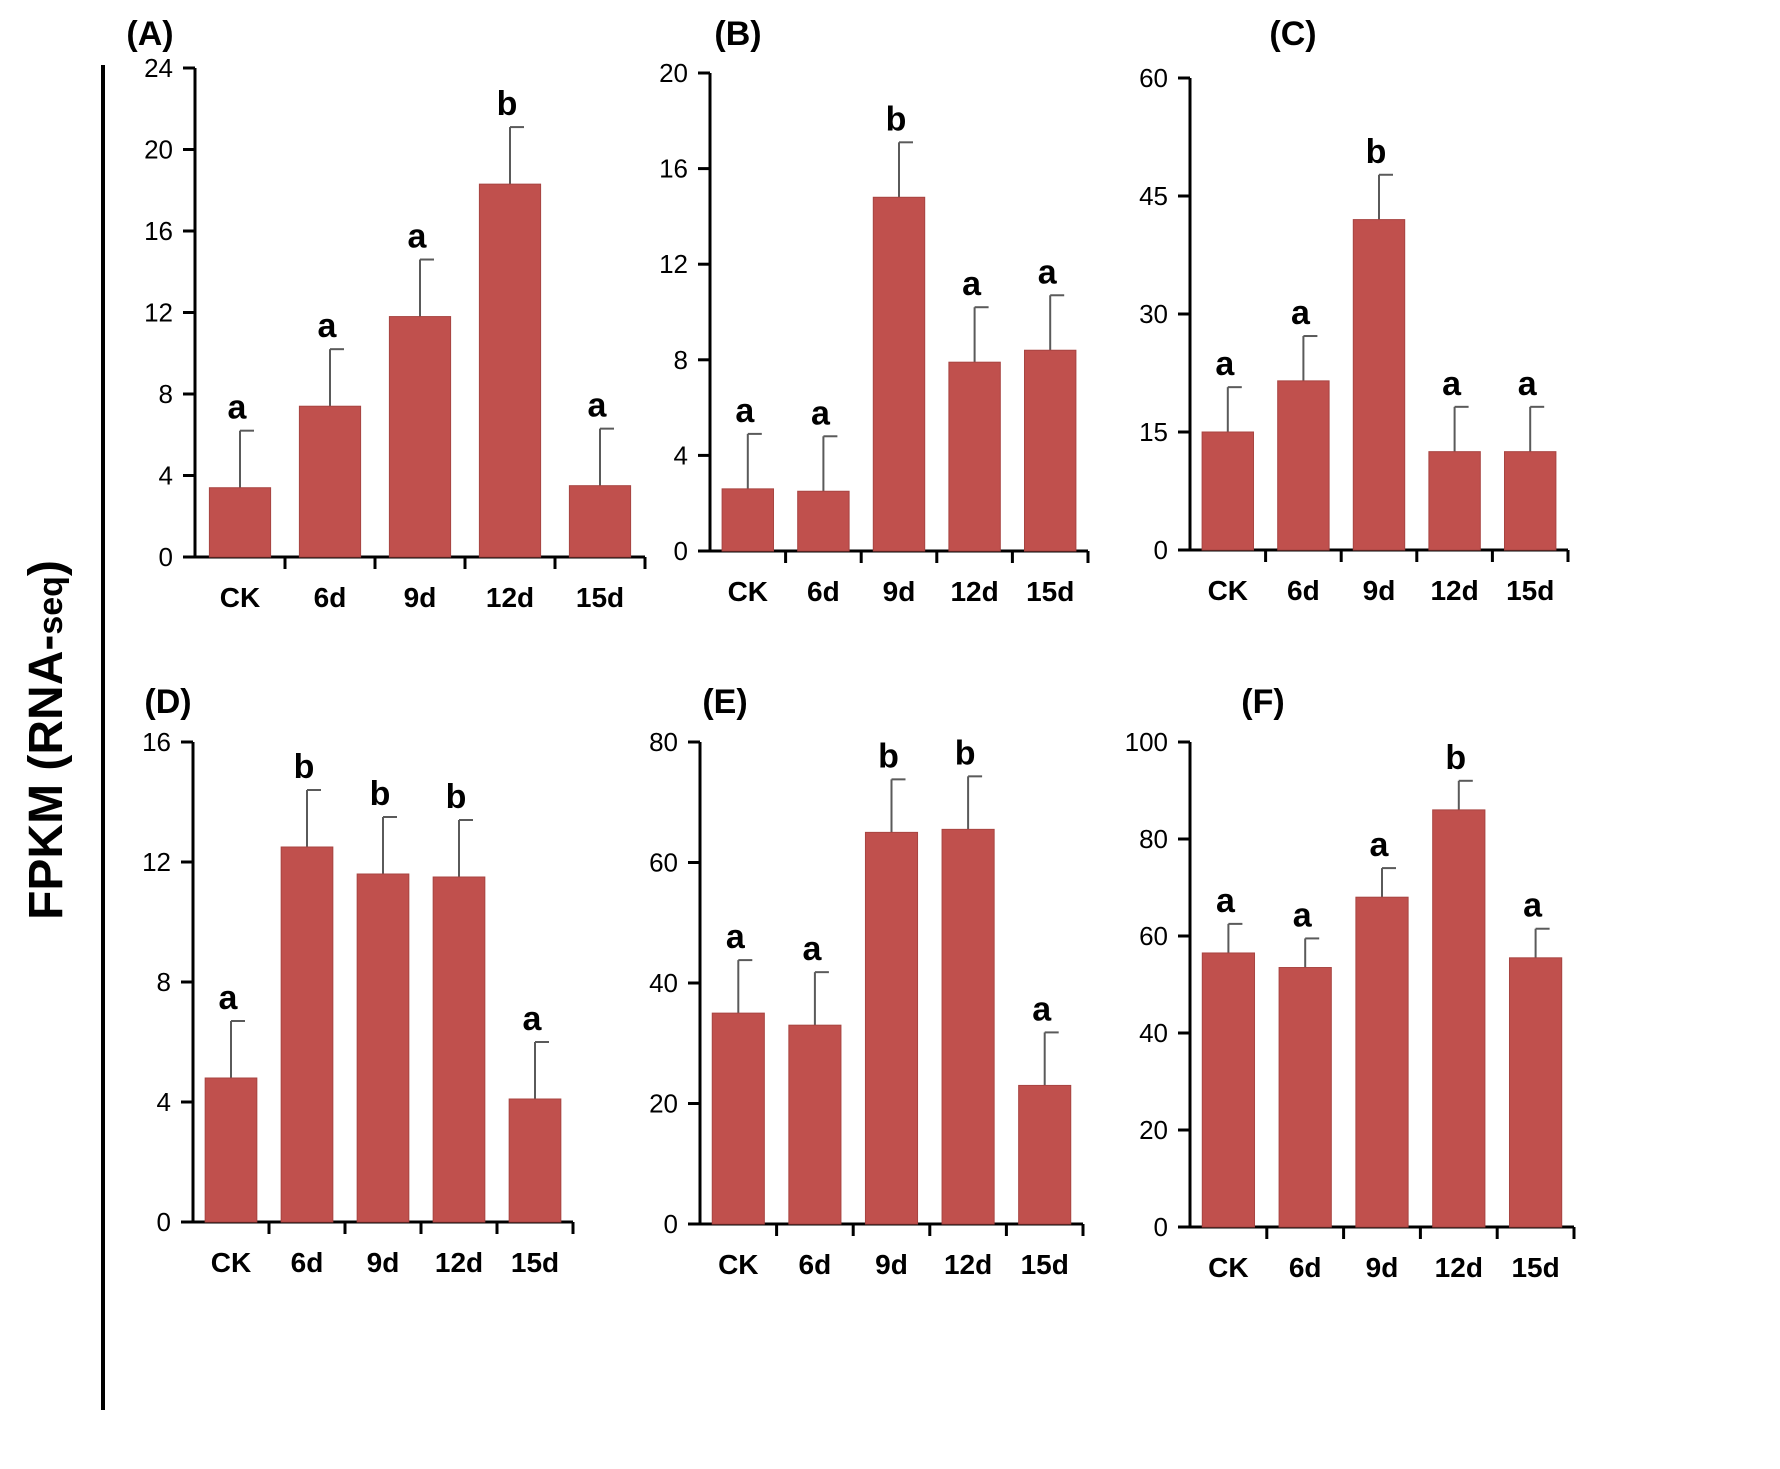 This screenshot has width=1780, height=1469. Describe the element at coordinates (158, 150) in the screenshot. I see `y-tick-label-a: 20` at that location.